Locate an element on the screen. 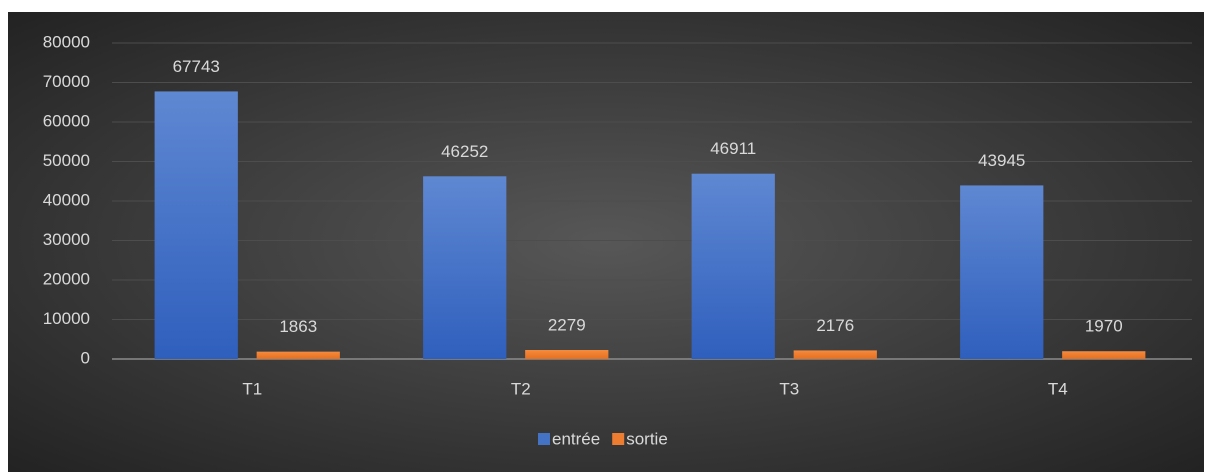 The image size is (1211, 472). x-tick-label: T4 is located at coordinates (1058, 388).